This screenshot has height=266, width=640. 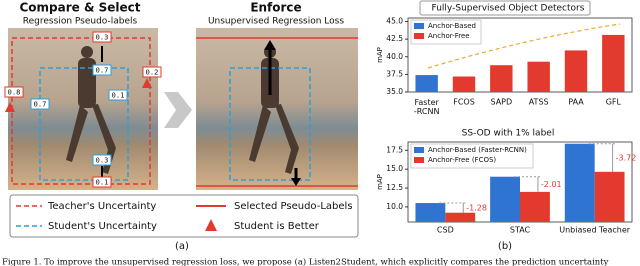 I want to click on compare-title: Compare & Select, so click(x=79, y=8).